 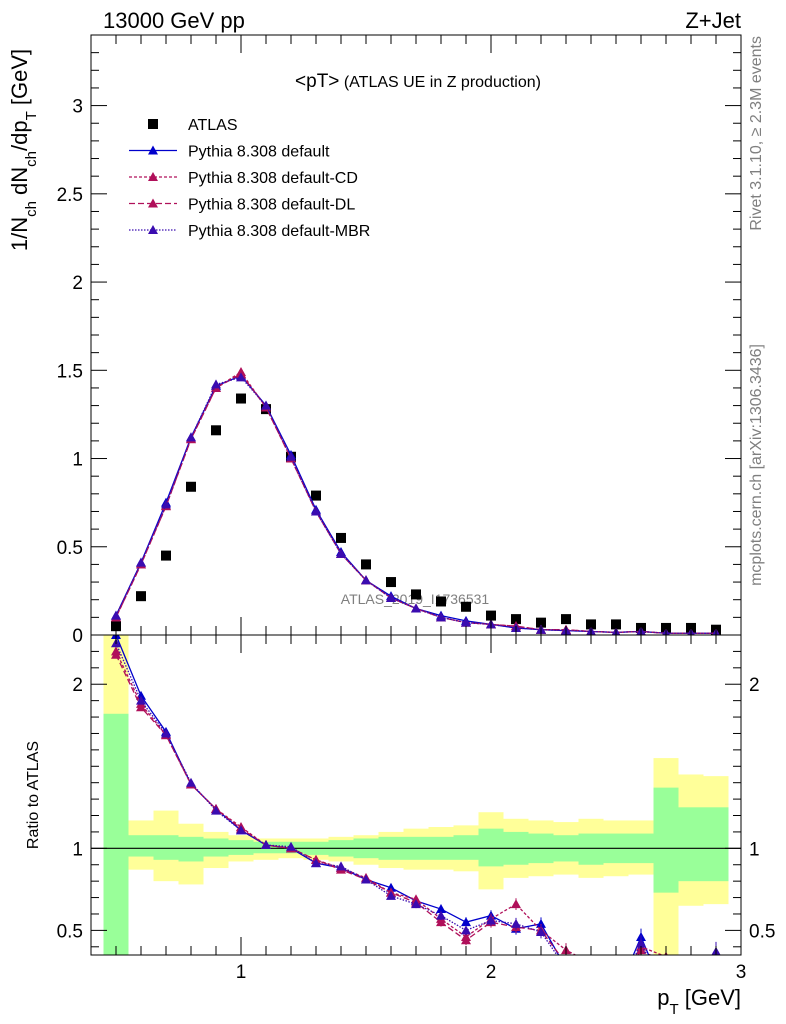 I want to click on x-tick-label: 3, so click(x=741, y=972).